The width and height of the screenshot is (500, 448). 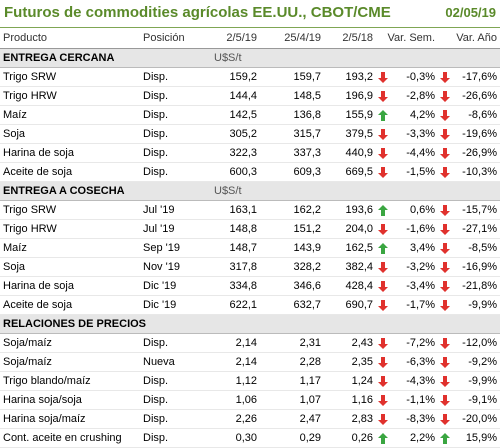 I want to click on last-year-price-cell: 1,24, so click(x=350, y=381).